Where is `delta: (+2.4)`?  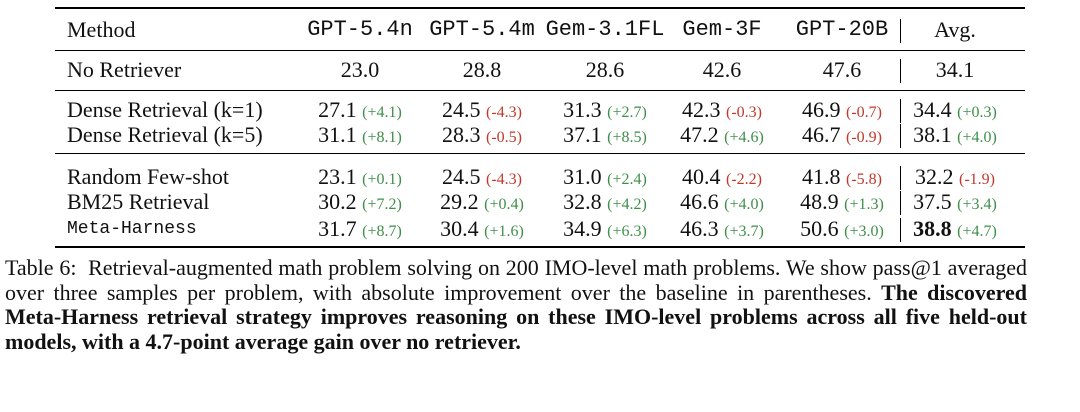
delta: (+2.4) is located at coordinates (627, 179).